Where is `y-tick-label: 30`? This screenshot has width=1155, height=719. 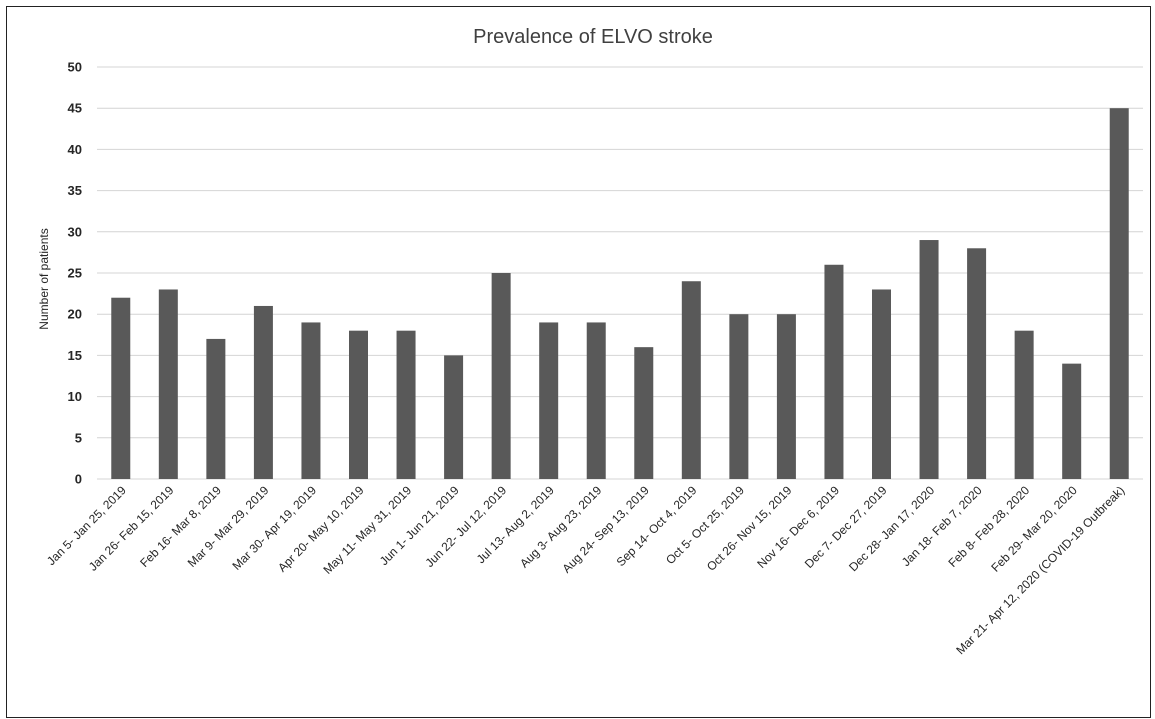 y-tick-label: 30 is located at coordinates (75, 231).